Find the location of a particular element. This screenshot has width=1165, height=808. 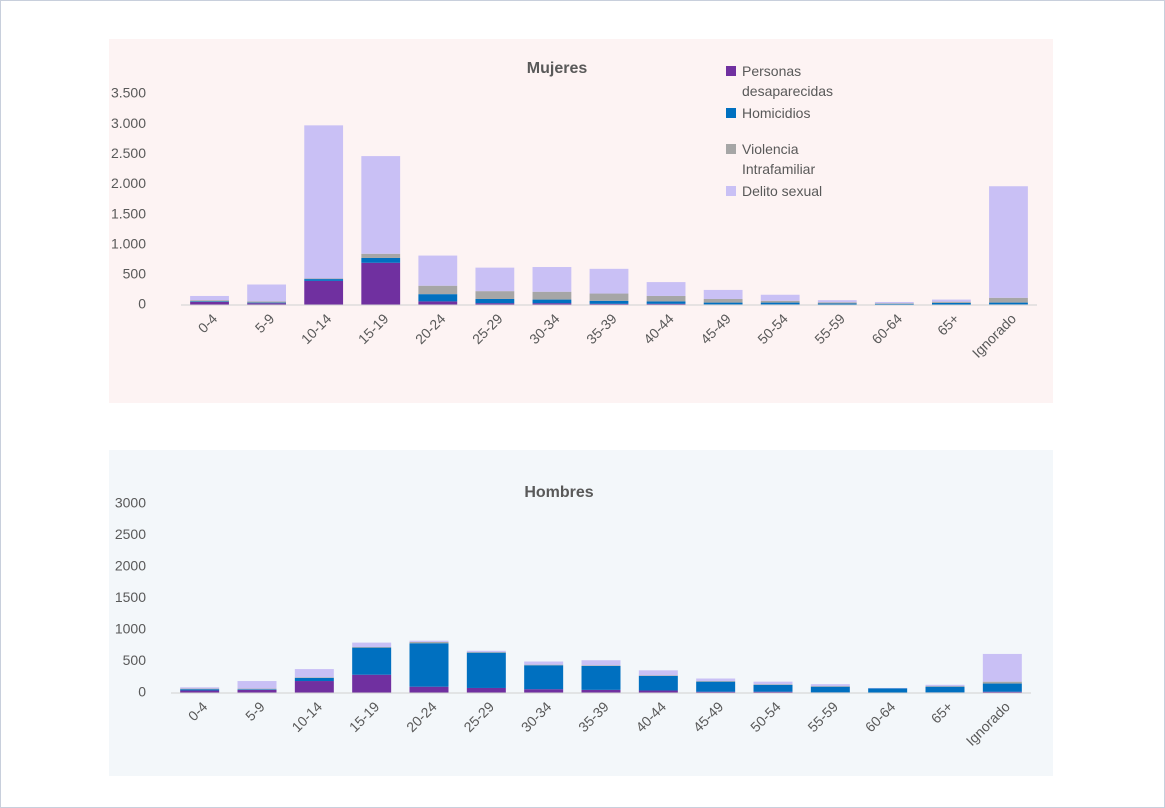

chart-title: Hombres is located at coordinates (558, 492).